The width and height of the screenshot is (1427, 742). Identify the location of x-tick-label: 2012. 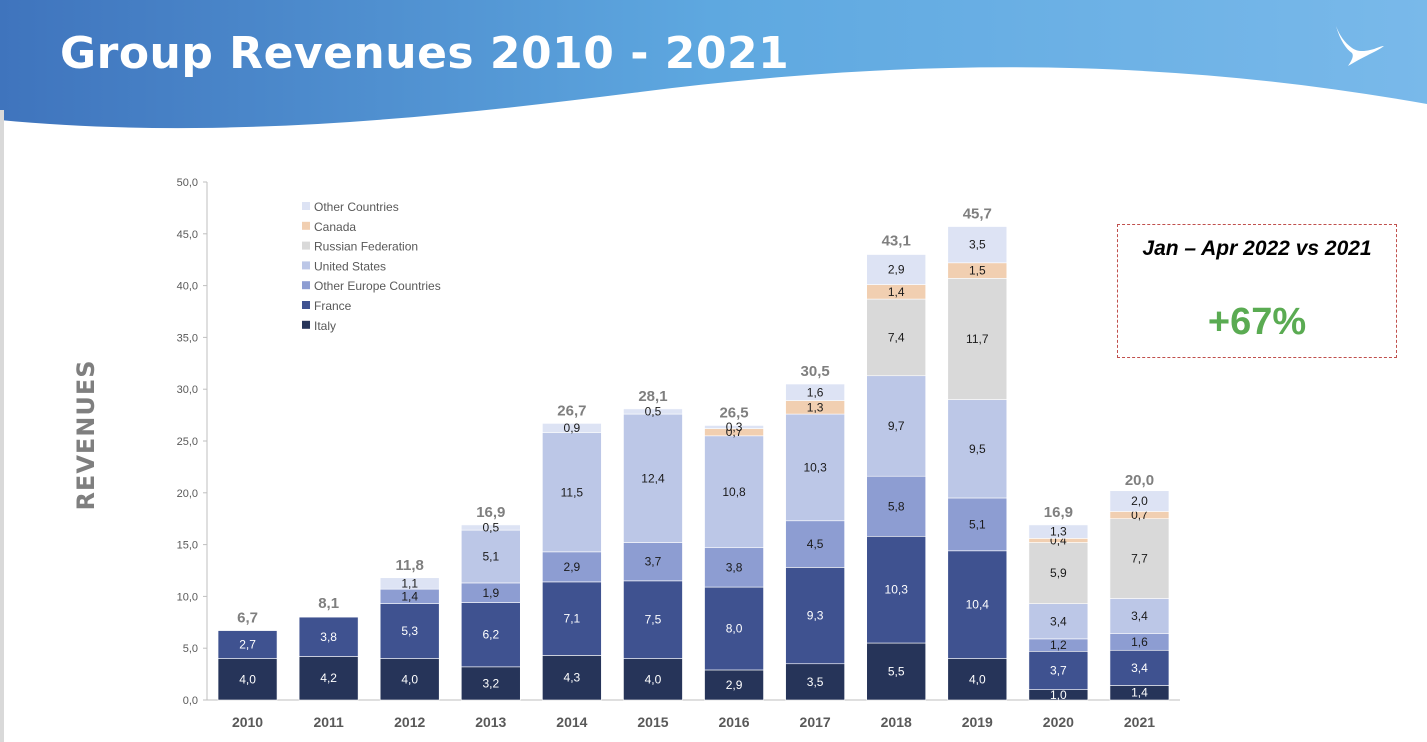
(409, 722).